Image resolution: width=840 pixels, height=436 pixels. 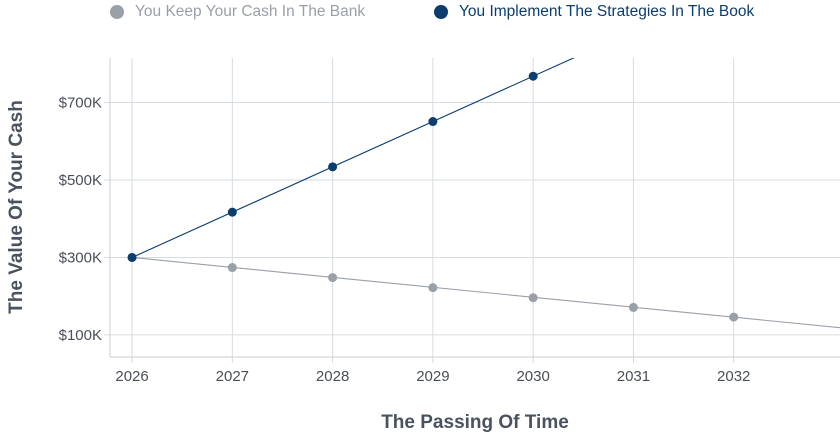 I want to click on legend-marker-strategies, so click(x=441, y=12).